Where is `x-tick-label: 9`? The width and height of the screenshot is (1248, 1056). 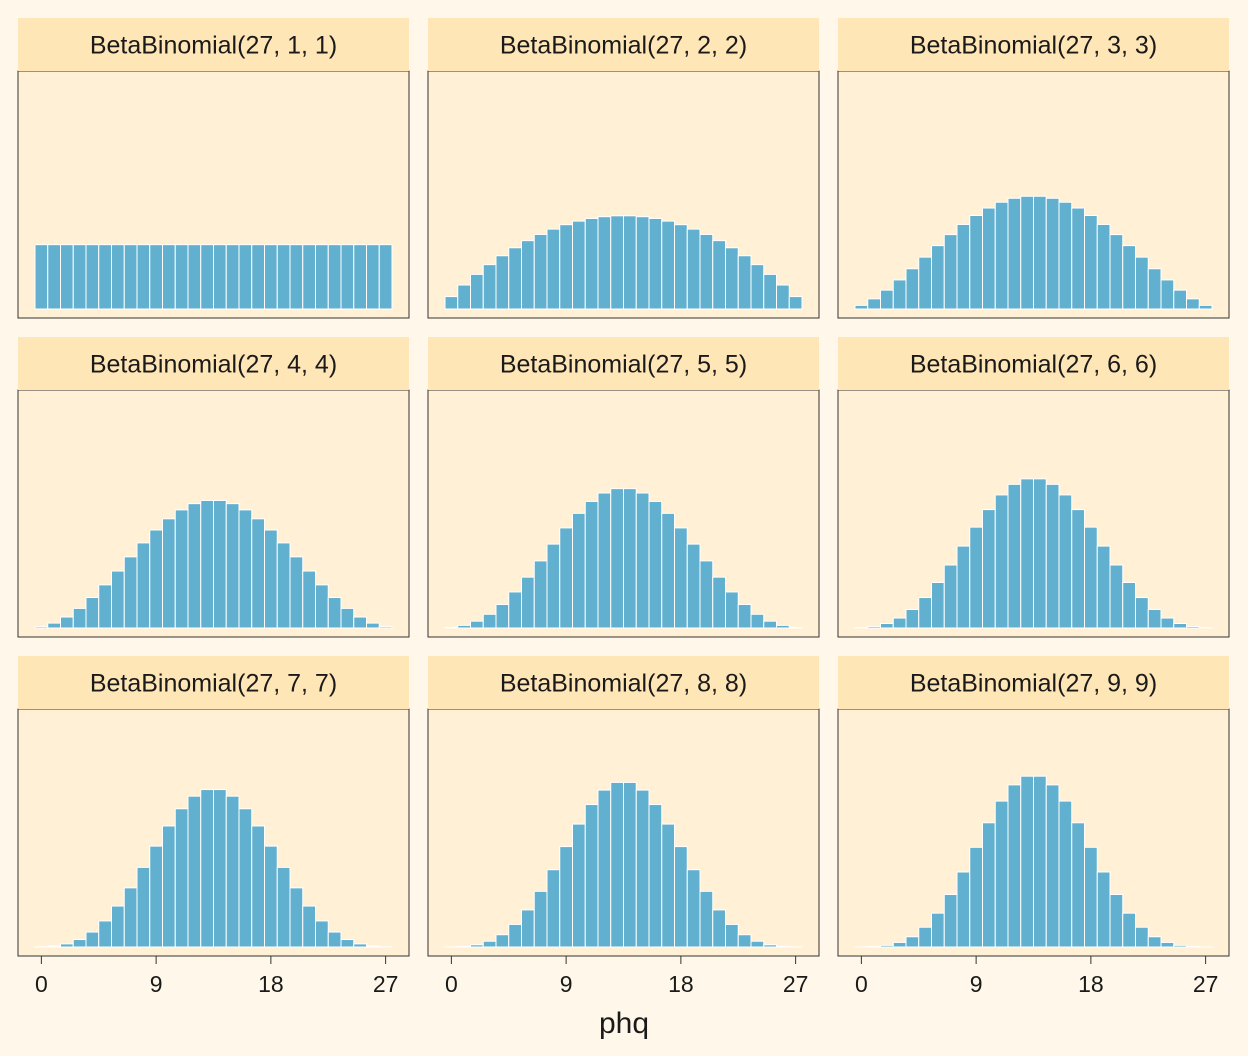 x-tick-label: 9 is located at coordinates (156, 984).